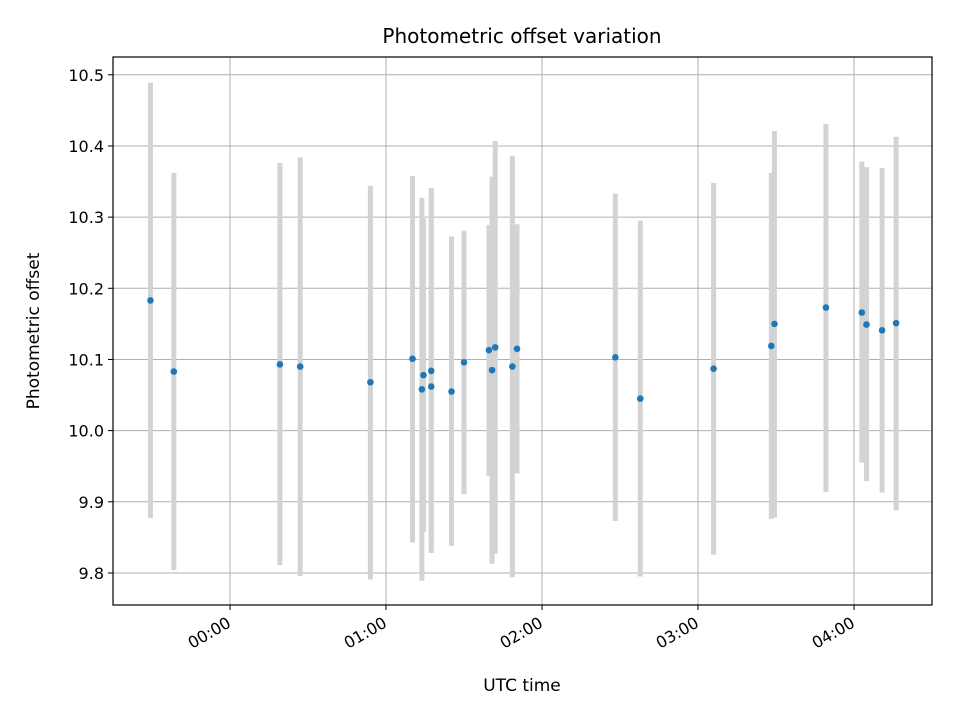 Image resolution: width=960 pixels, height=720 pixels. What do you see at coordinates (86, 288) in the screenshot?
I see `y-tick-label: 10.2` at bounding box center [86, 288].